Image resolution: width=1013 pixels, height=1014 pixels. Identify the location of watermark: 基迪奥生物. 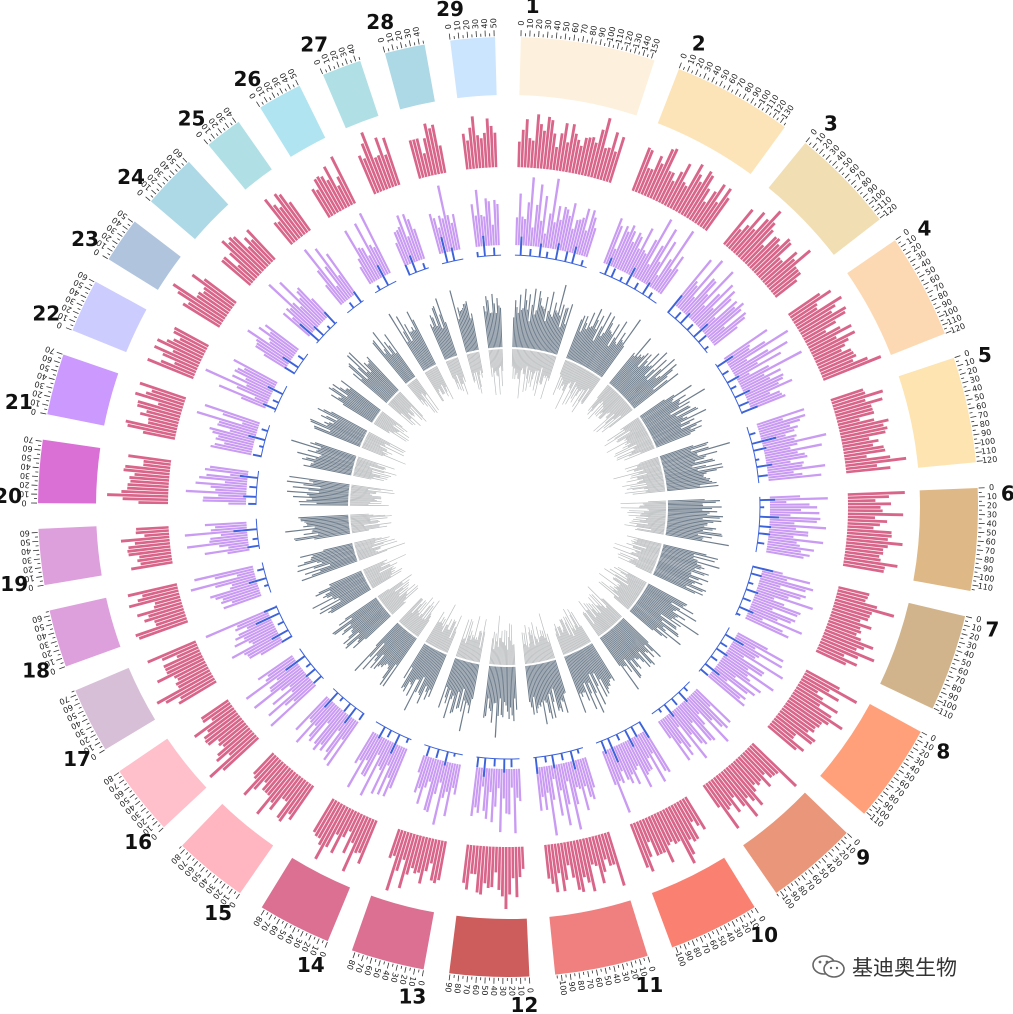
(884, 967).